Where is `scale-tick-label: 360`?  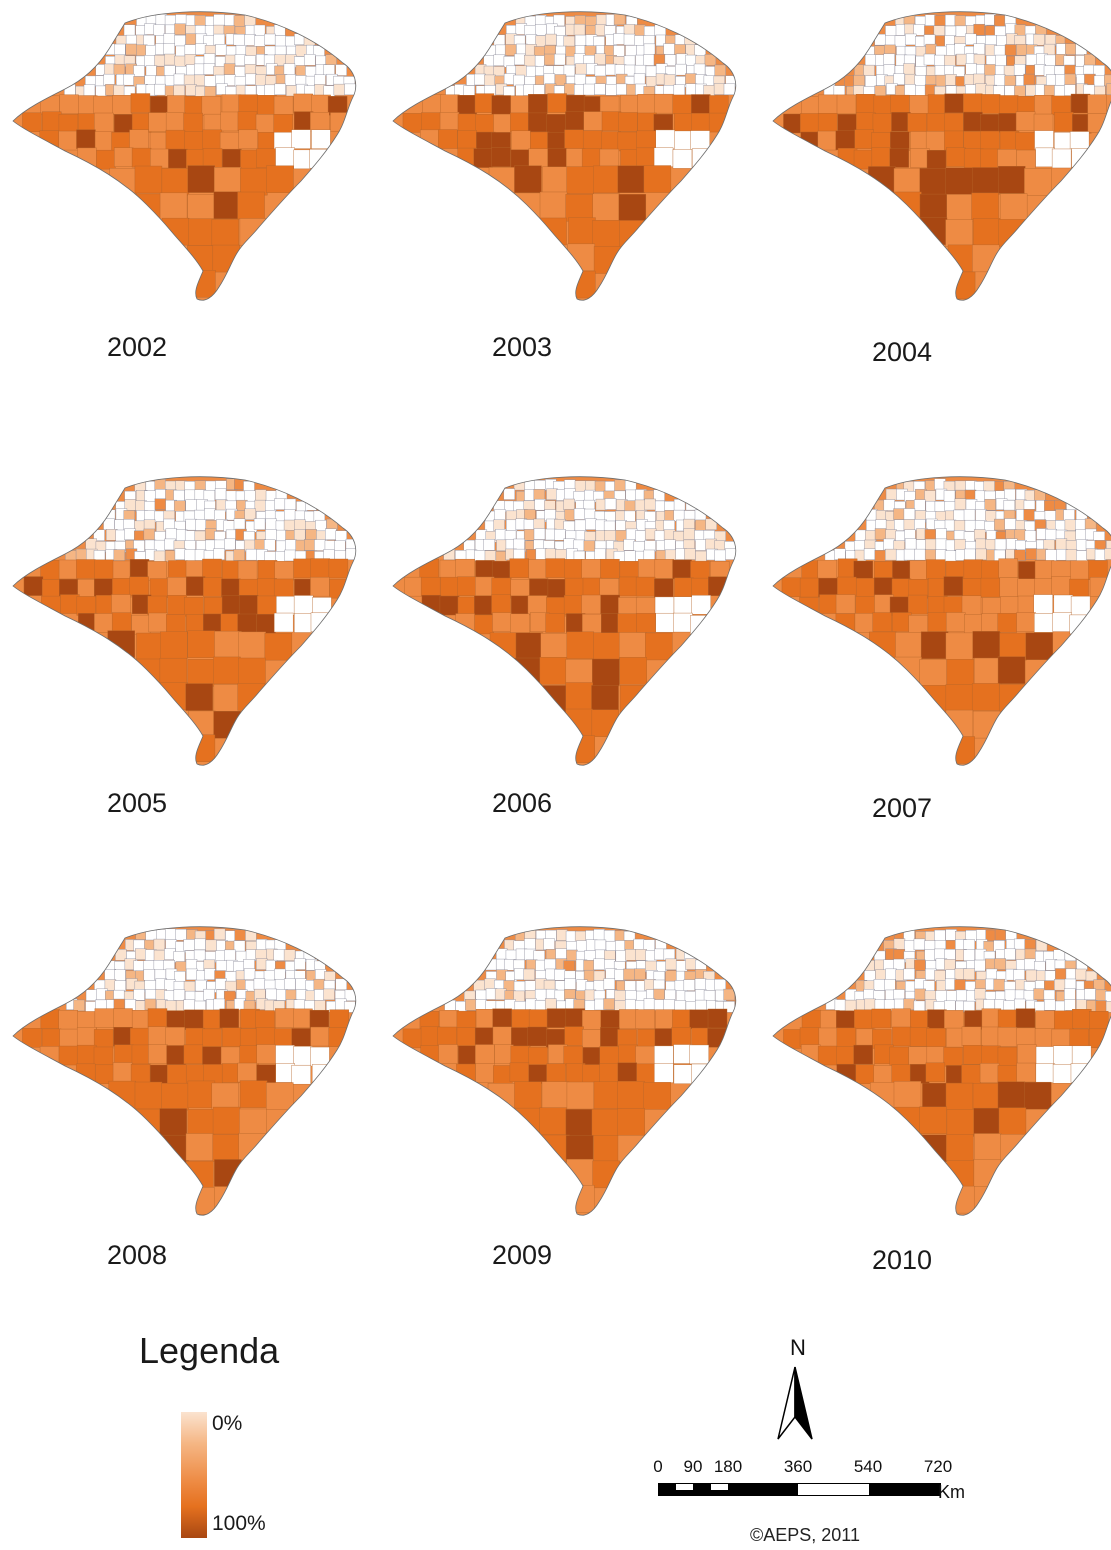 scale-tick-label: 360 is located at coordinates (798, 1466).